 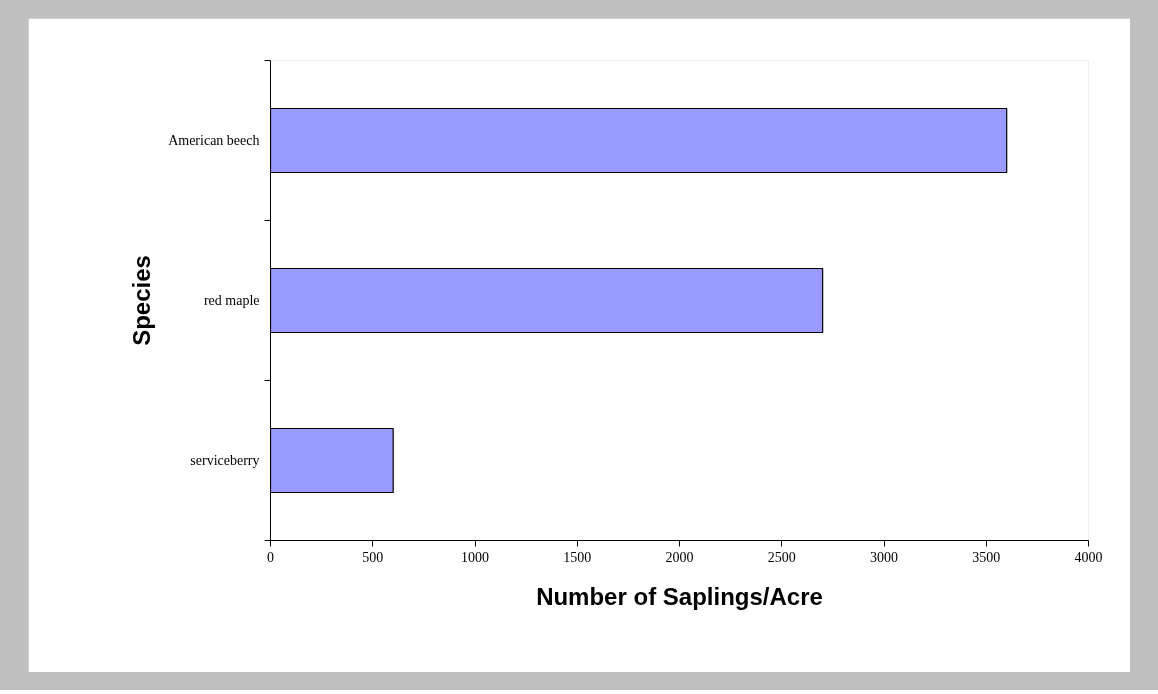 I want to click on x-tick-label: 3000, so click(x=884, y=557).